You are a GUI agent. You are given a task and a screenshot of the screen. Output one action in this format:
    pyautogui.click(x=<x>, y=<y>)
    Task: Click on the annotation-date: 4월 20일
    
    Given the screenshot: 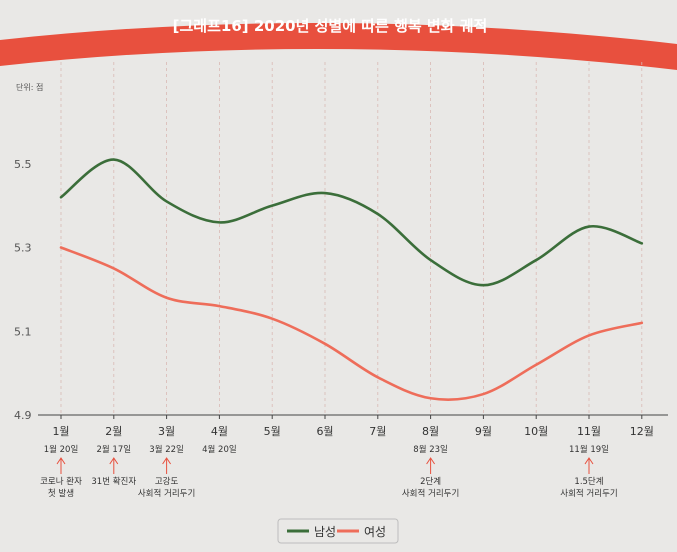 What is the action you would take?
    pyautogui.click(x=219, y=449)
    